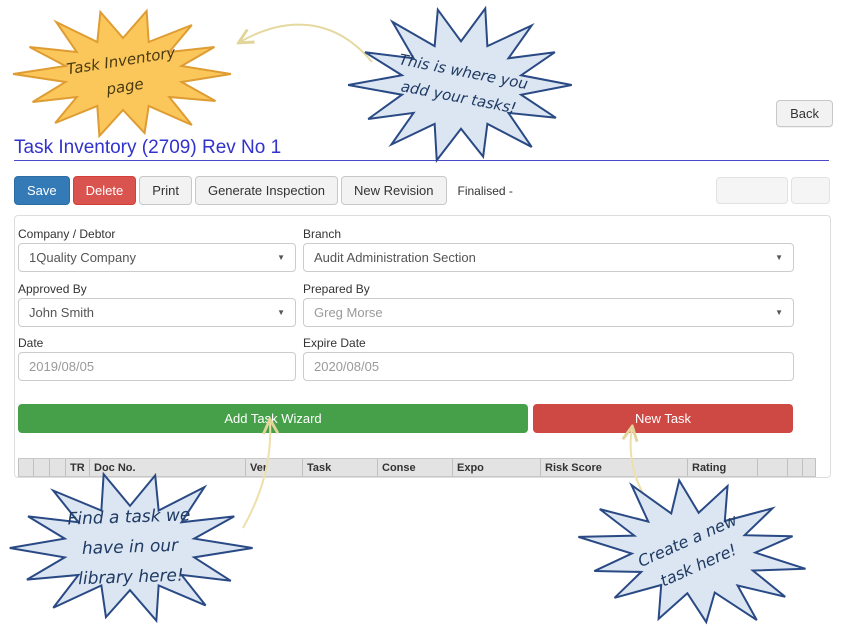 This screenshot has height=633, width=842. What do you see at coordinates (52, 289) in the screenshot?
I see `approved-by-label: Approved By` at bounding box center [52, 289].